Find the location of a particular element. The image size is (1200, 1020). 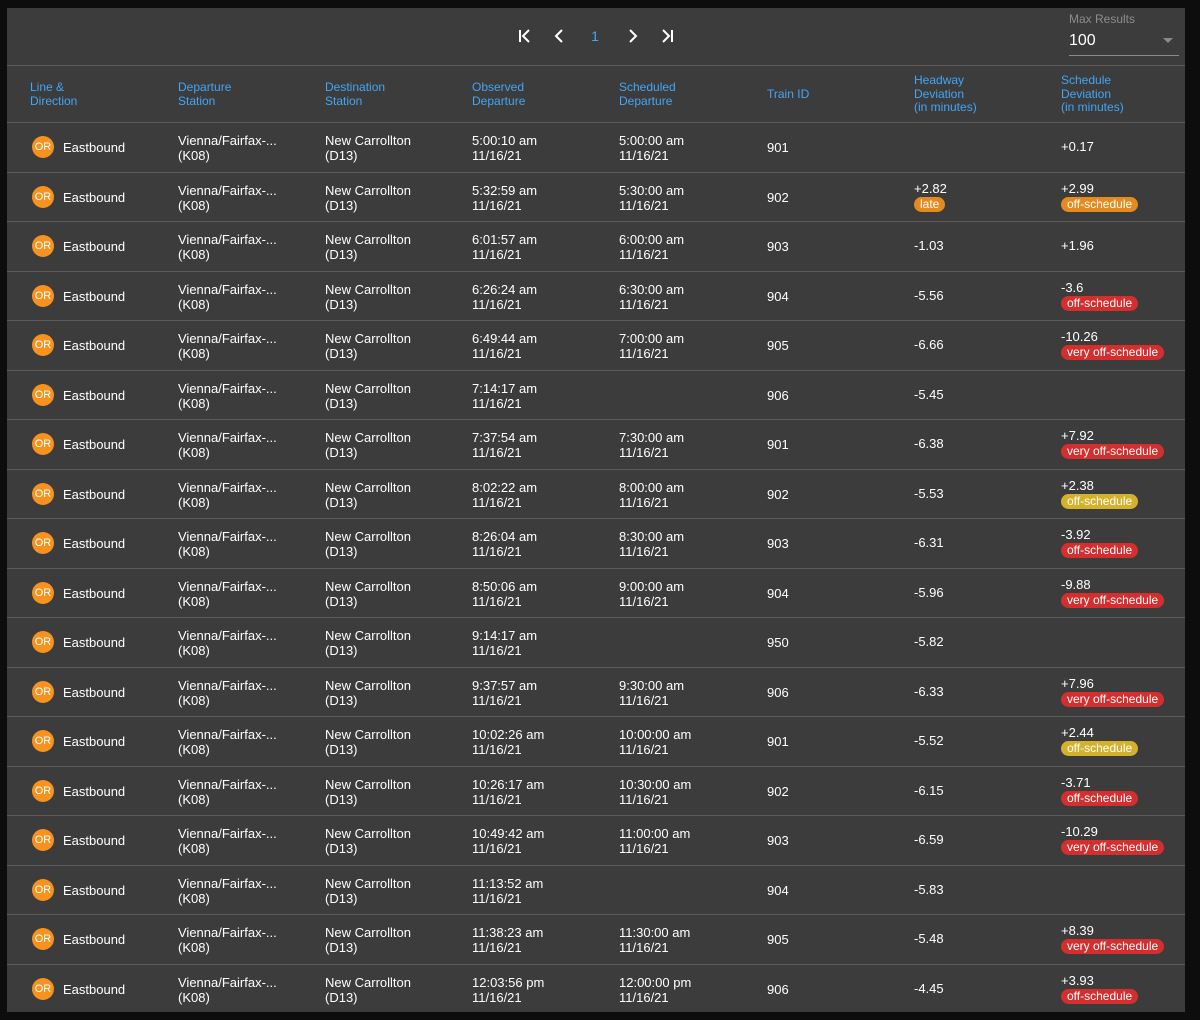

current-page-number: 1 is located at coordinates (595, 36).